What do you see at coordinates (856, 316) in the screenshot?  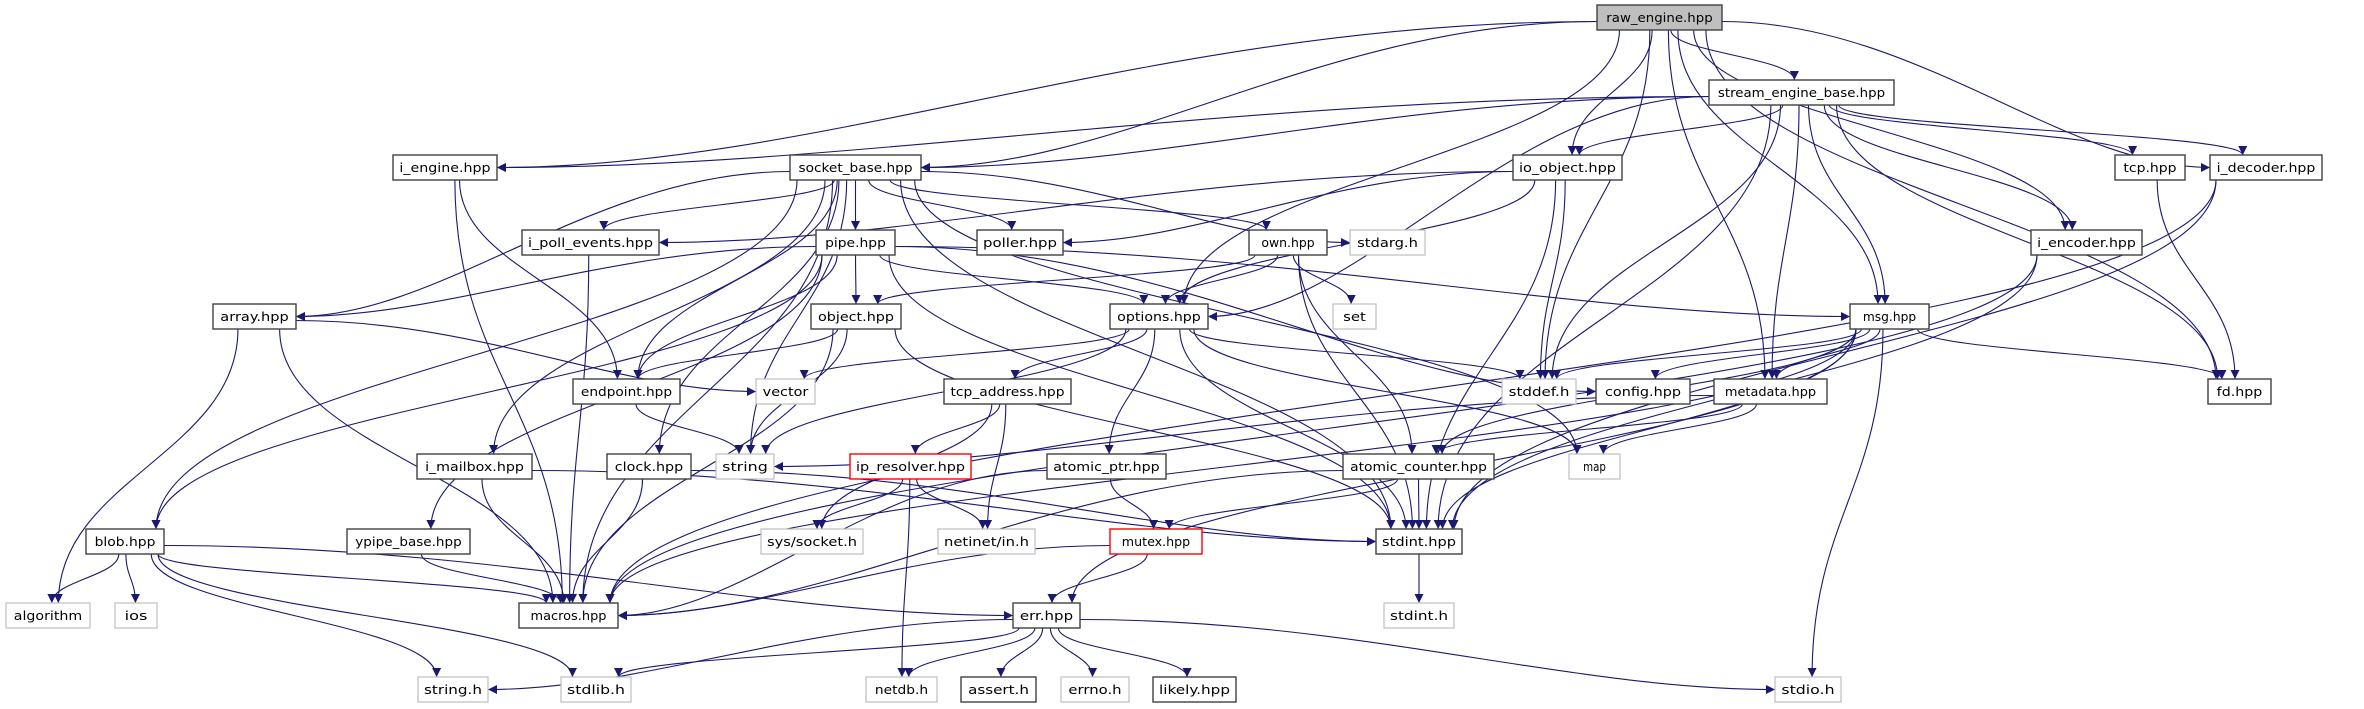 I see `node-object: object.hpp` at bounding box center [856, 316].